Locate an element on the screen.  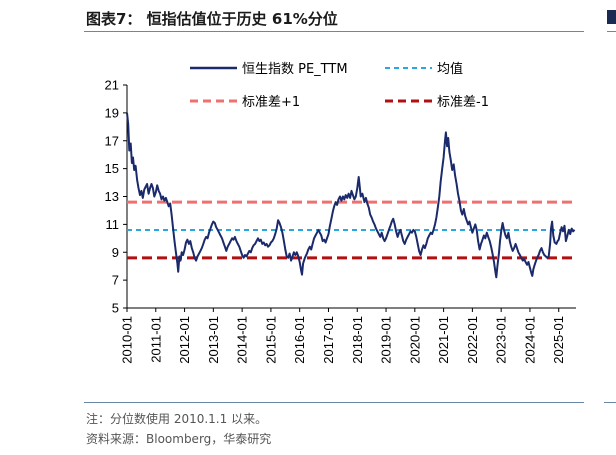
x-tick-label: 2018-01 is located at coordinates (357, 340).